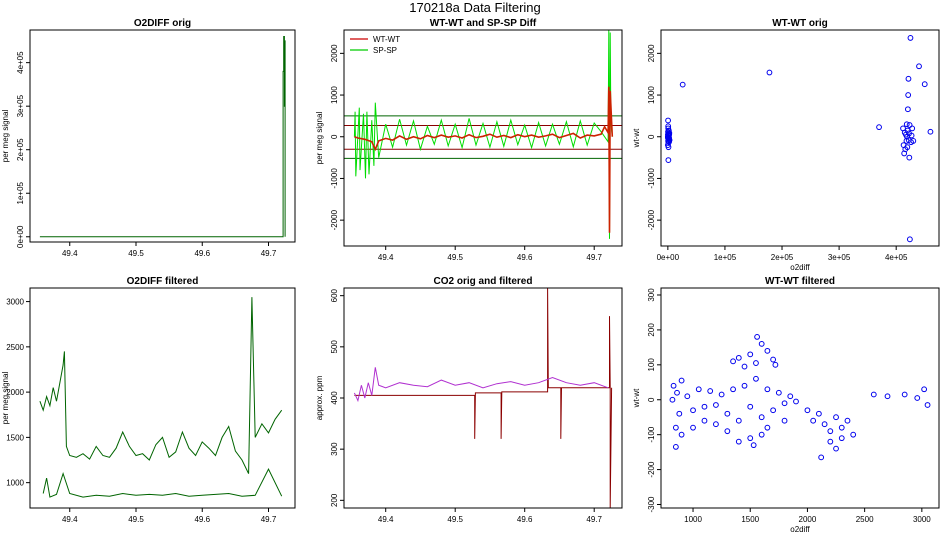 The height and width of the screenshot is (550, 950). What do you see at coordinates (334, 347) in the screenshot?
I see `y-tick-label: 500` at bounding box center [334, 347].